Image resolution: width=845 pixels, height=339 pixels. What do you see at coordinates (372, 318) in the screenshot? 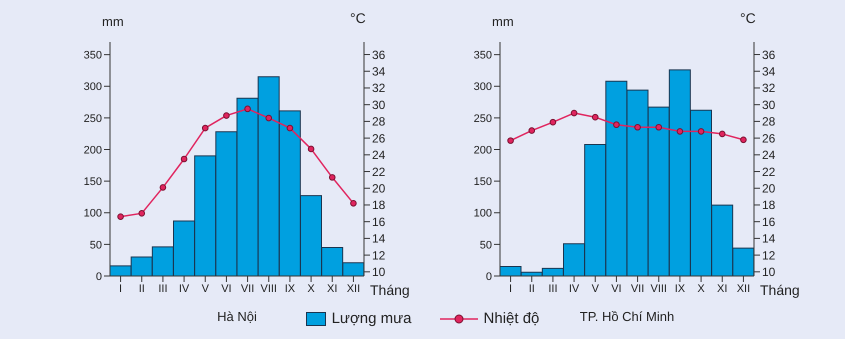
I see `legend-label: Lượng mưa` at bounding box center [372, 318].